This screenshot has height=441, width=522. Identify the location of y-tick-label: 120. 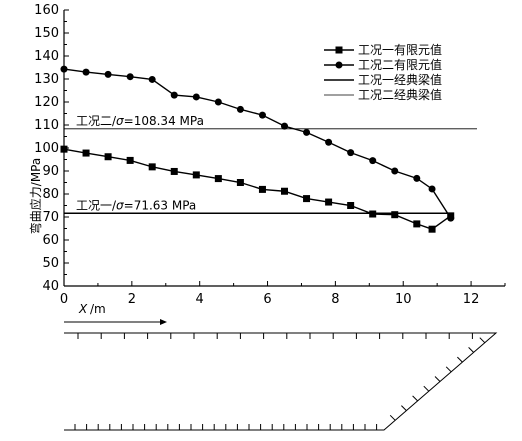
(46, 102).